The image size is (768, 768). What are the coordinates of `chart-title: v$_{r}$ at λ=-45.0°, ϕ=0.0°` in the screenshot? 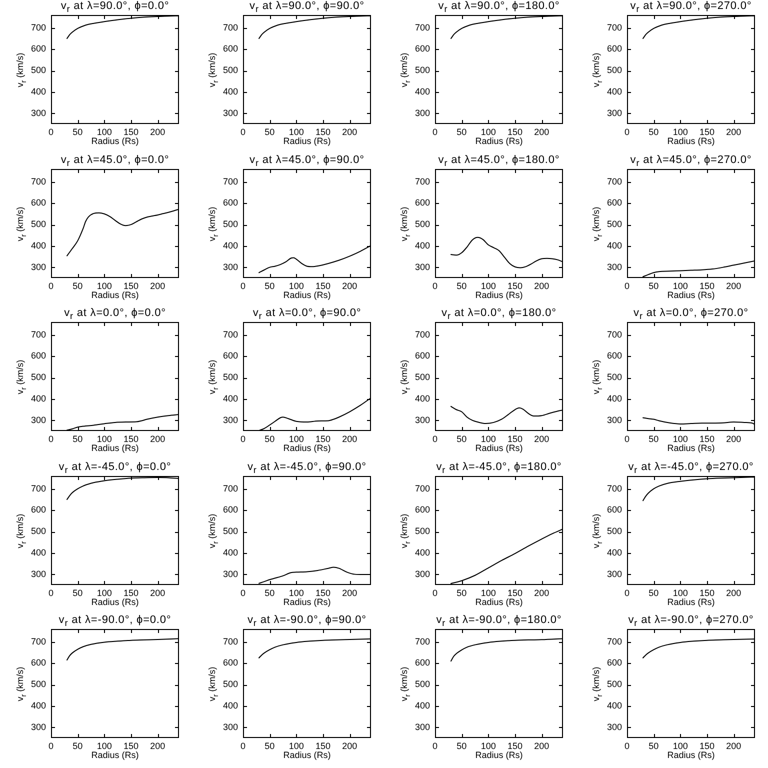 It's located at (115, 468).